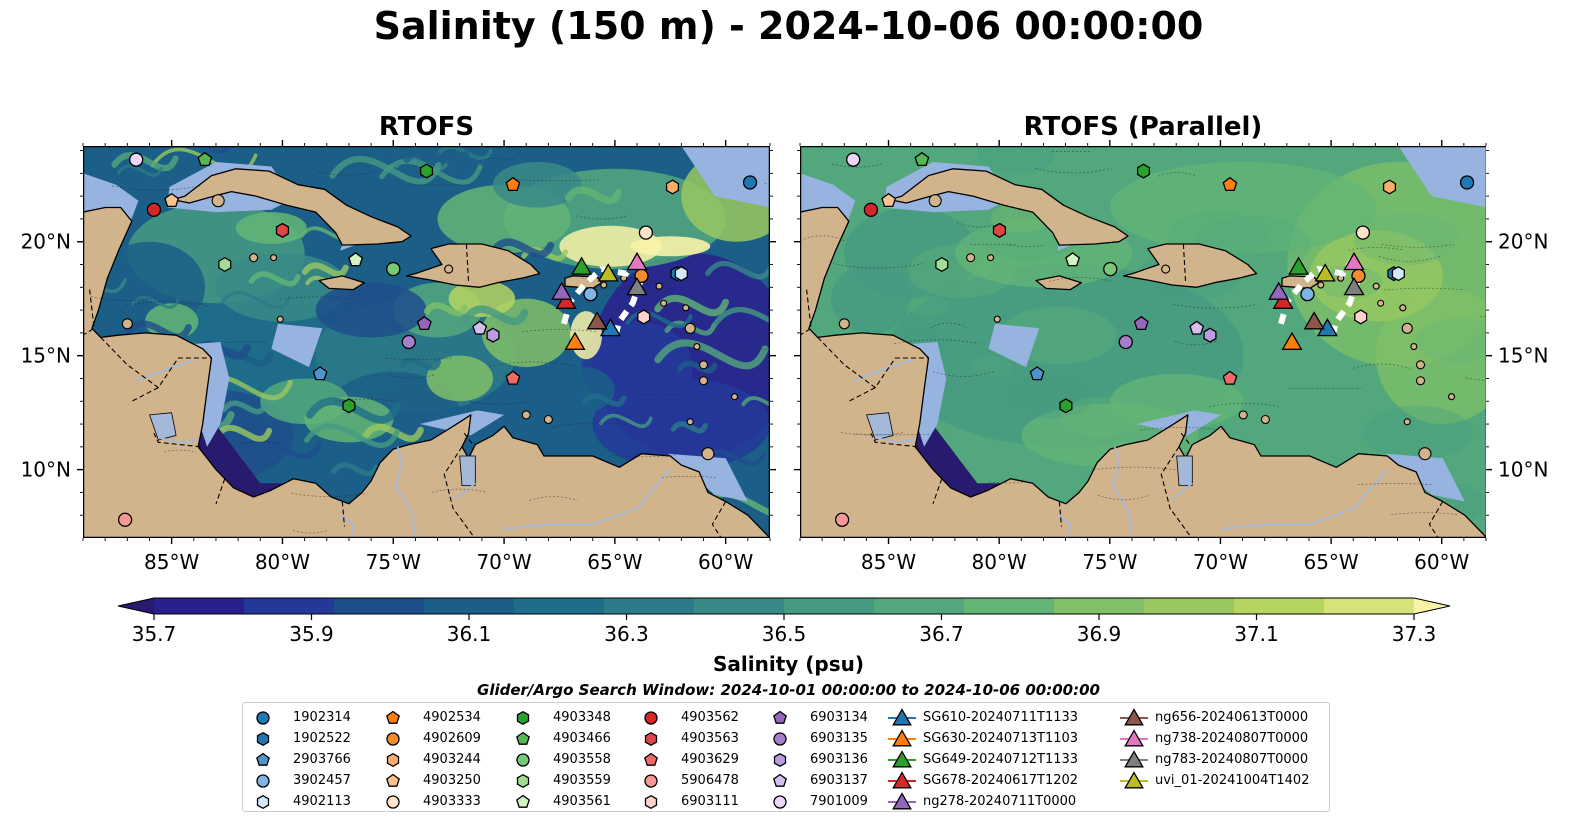  I want to click on legend-label: 4903563, so click(710, 738).